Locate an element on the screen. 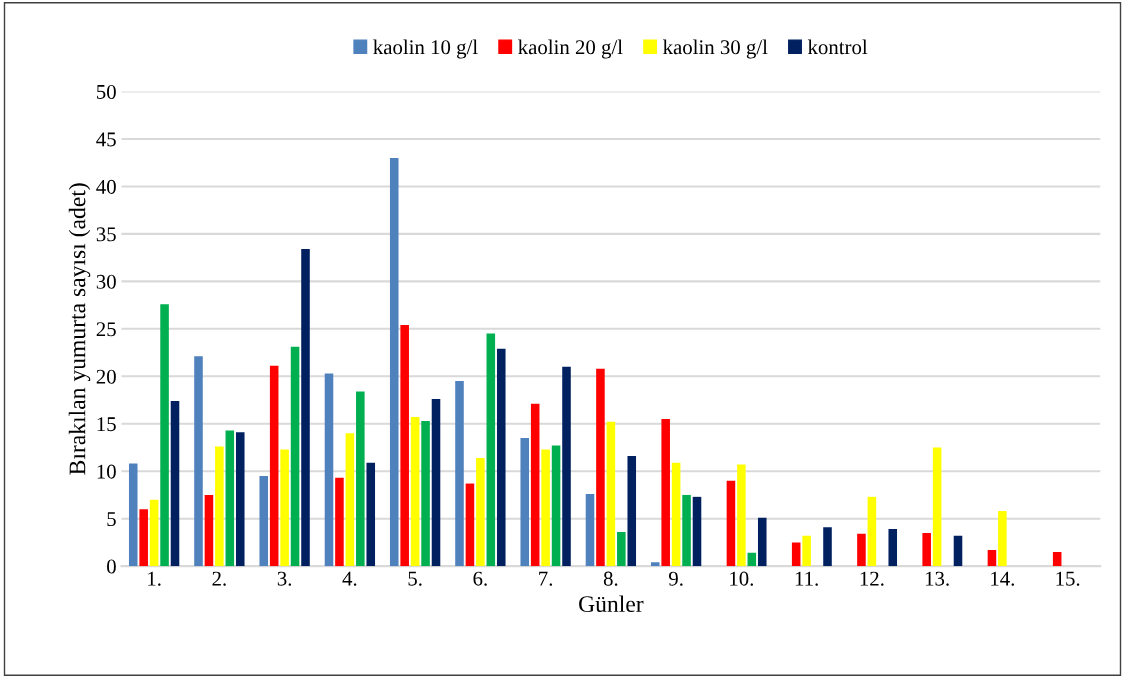 The image size is (1125, 678). x-tick-label: 11. is located at coordinates (806, 578).